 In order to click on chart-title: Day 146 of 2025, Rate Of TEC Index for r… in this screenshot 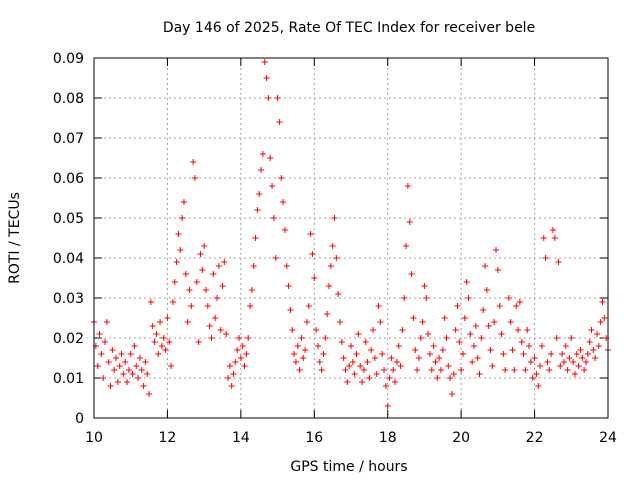, I will do `click(349, 28)`.